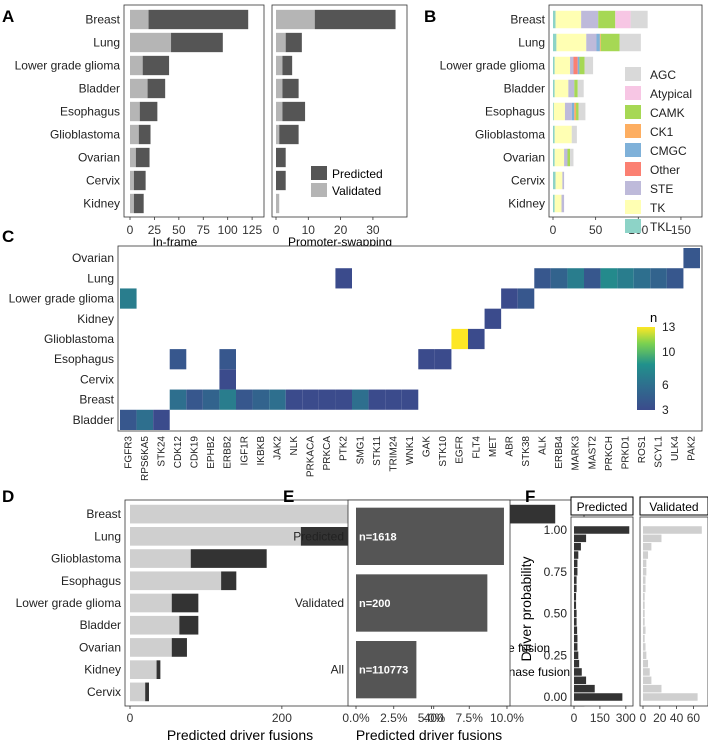  I want to click on panel-a-f2-tick-label-3: 30, so click(373, 230).